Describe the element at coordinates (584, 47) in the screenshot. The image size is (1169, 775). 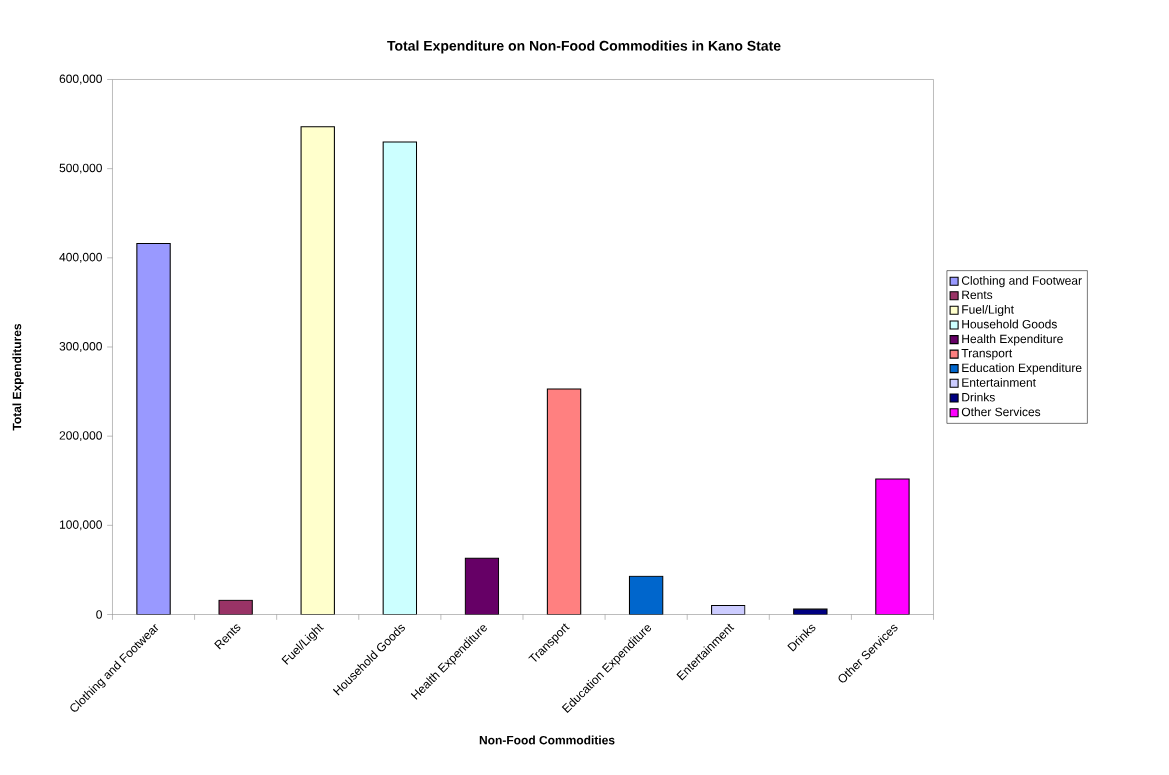
I see `chart-title: Total Expenditure on Non-Food Commodities in Kano State` at that location.